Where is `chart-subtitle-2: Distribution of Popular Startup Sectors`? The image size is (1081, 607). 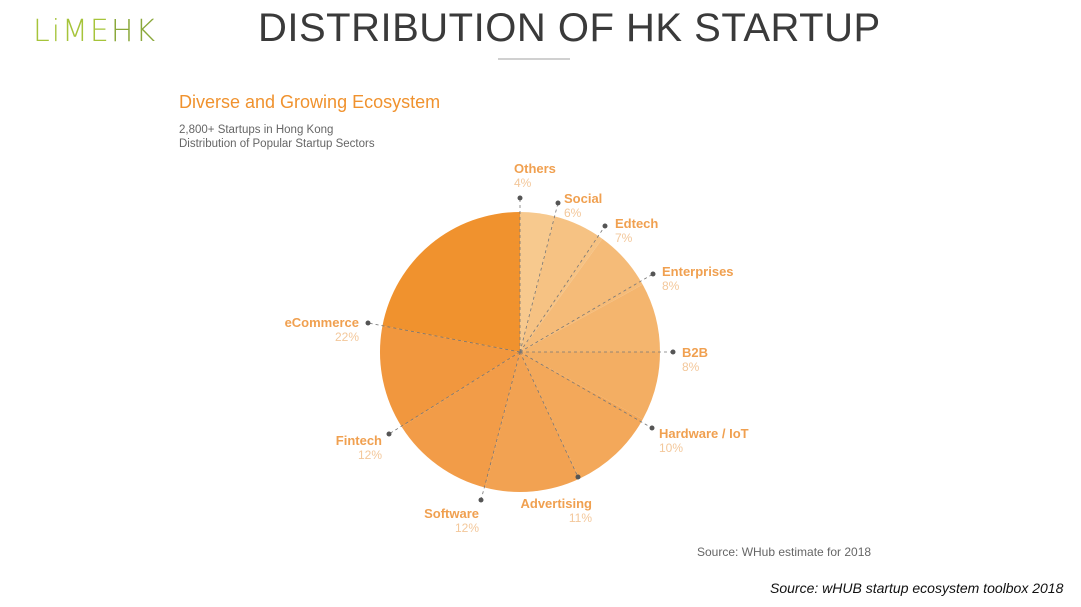 chart-subtitle-2: Distribution of Popular Startup Sectors is located at coordinates (277, 144).